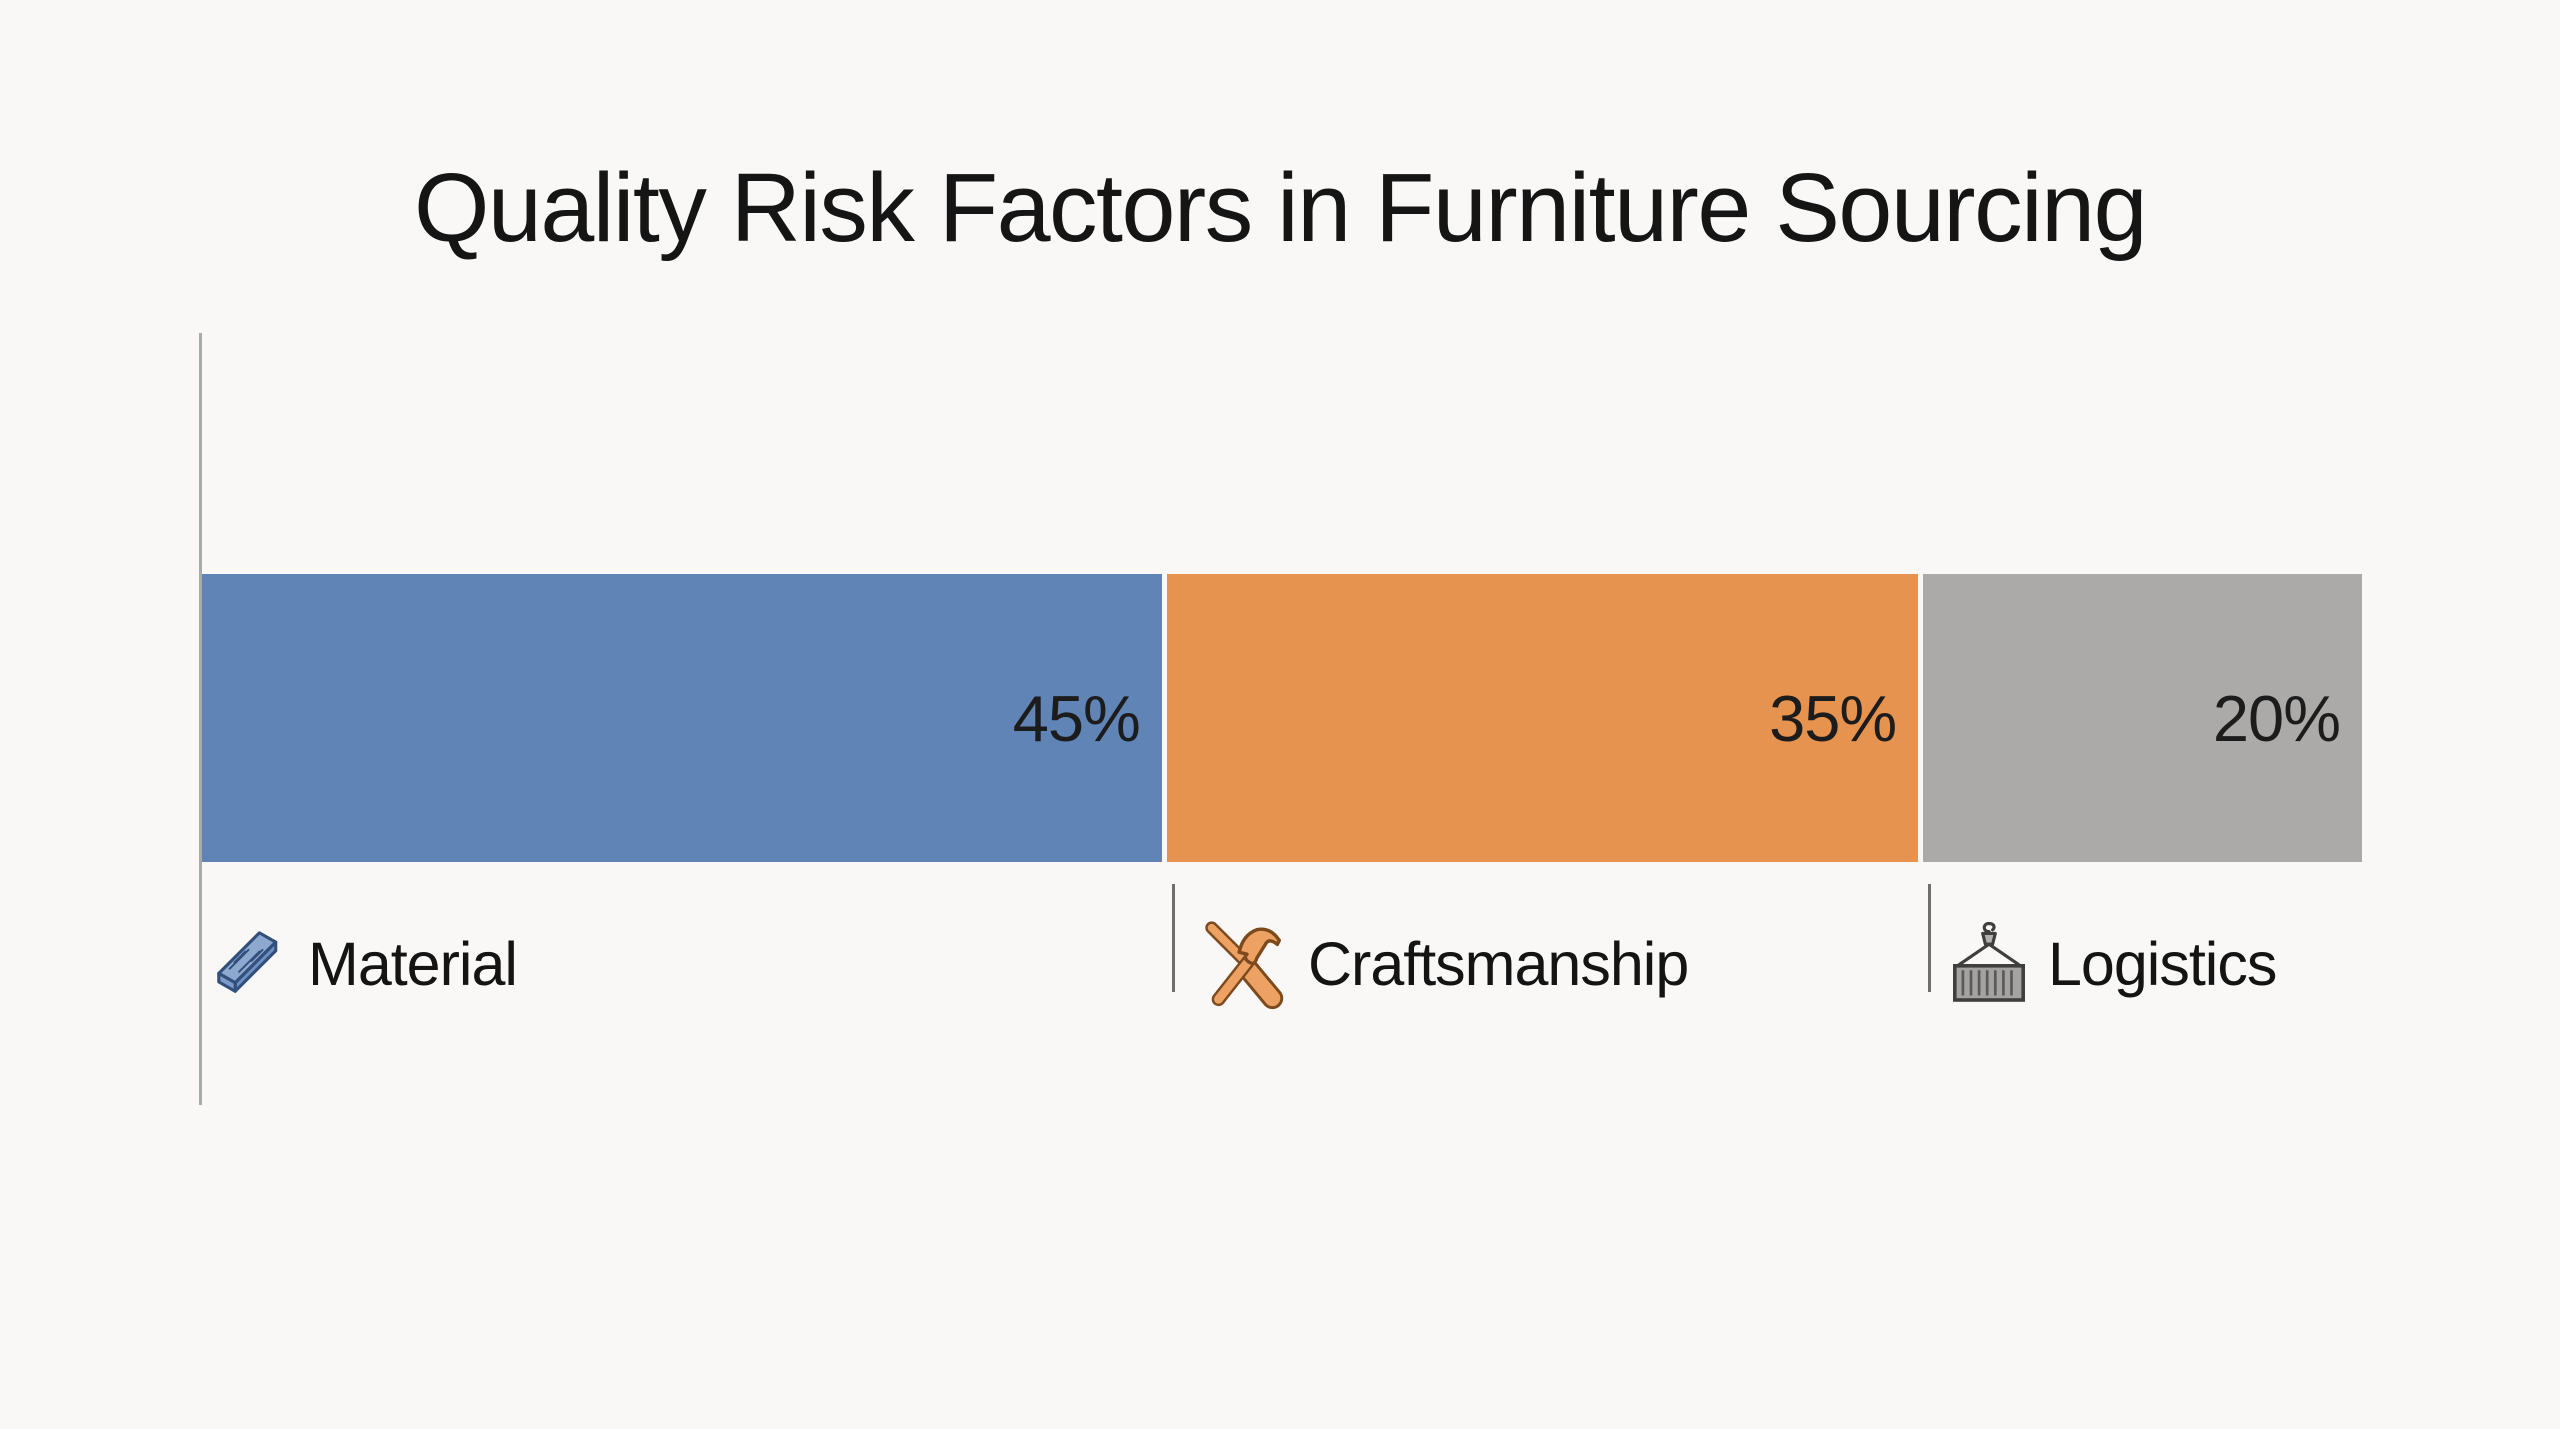  I want to click on legend-label: Logistics, so click(2162, 964).